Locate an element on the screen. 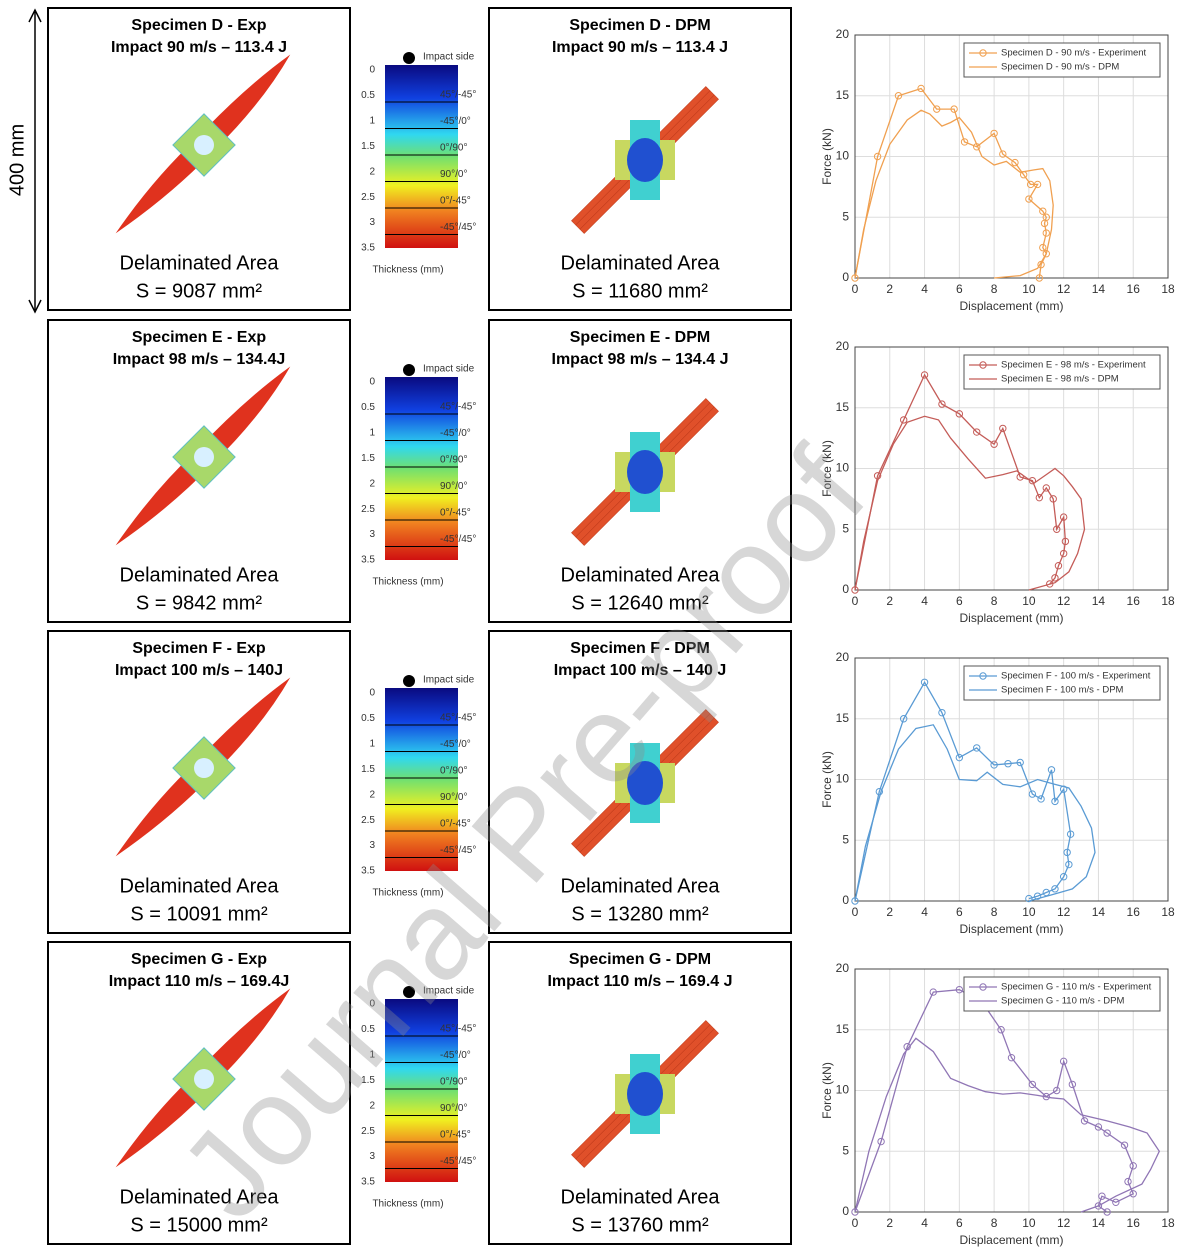 This screenshot has height=1253, width=1179. x-tick-label: 6 is located at coordinates (959, 289).